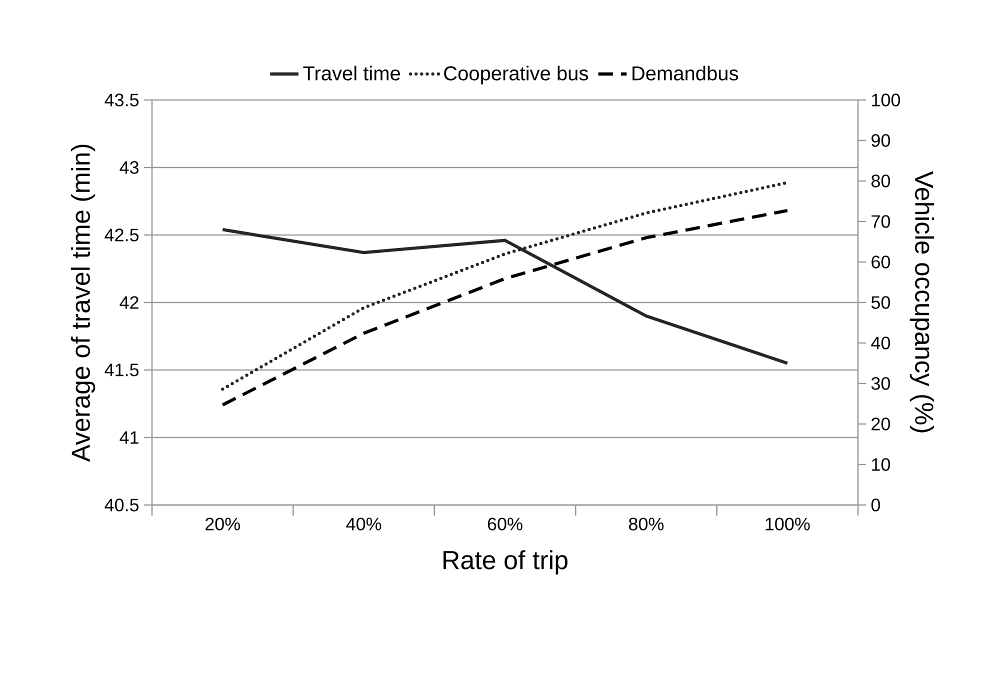  Describe the element at coordinates (646, 524) in the screenshot. I see `x-tick-label: 80%` at that location.